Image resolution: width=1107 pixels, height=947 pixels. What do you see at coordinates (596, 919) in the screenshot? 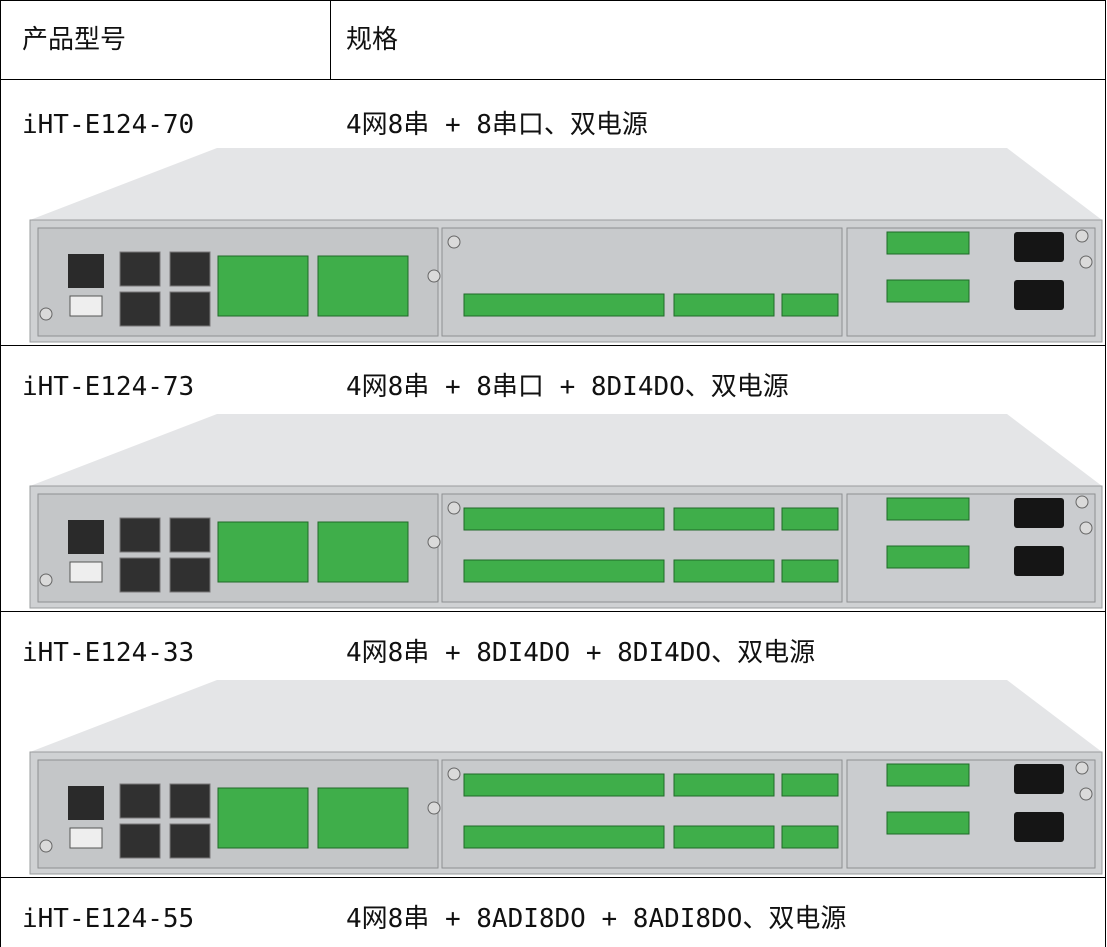
I see `spec: 4网8串 + 8ADI8DO + 8ADI8DO、双电源` at bounding box center [596, 919].